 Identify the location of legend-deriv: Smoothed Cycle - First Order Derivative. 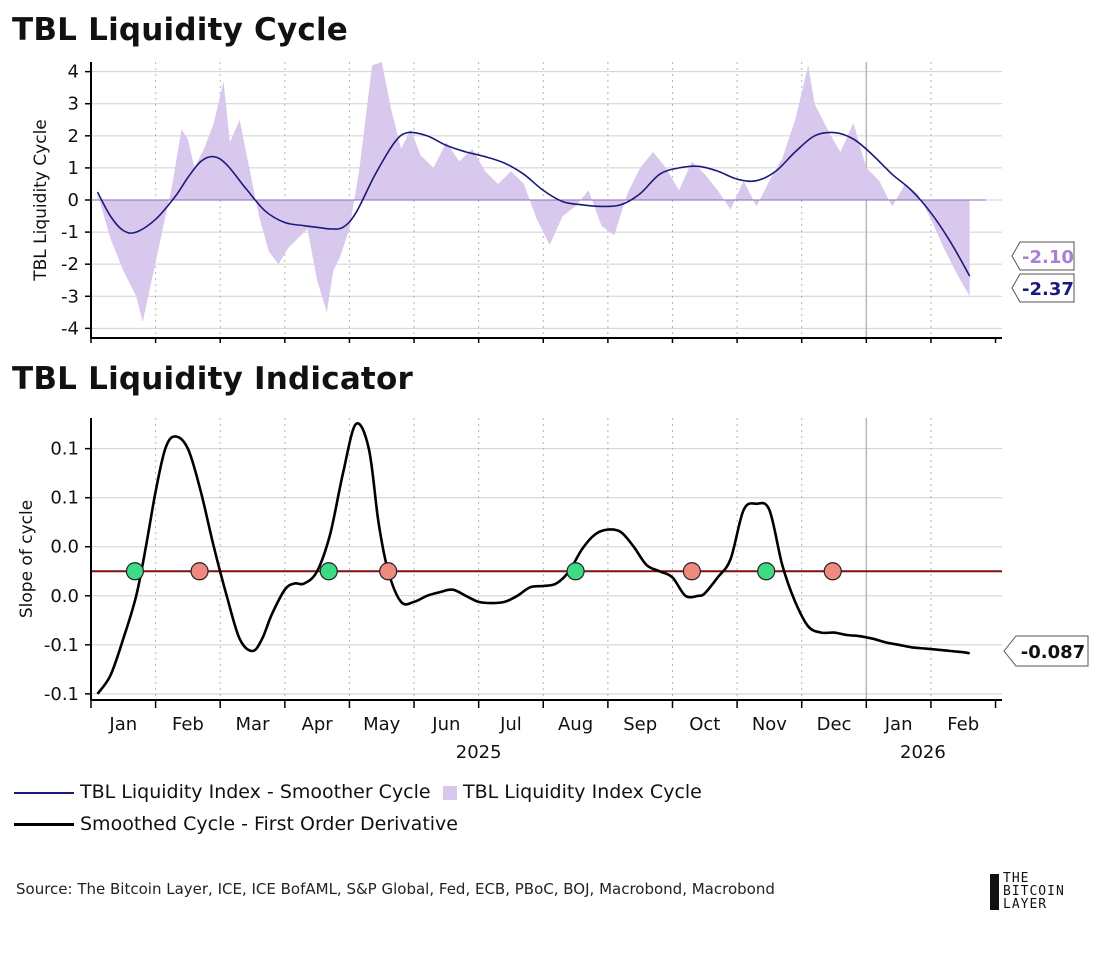
(236, 824).